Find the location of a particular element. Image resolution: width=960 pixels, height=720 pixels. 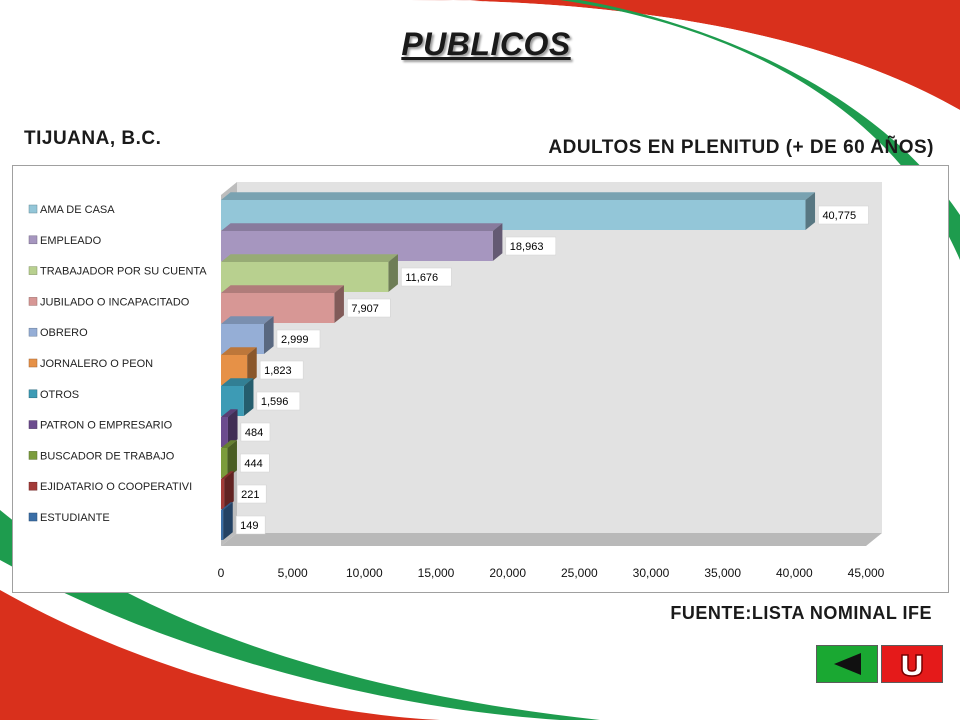

triangle-left-icon is located at coordinates (847, 664).